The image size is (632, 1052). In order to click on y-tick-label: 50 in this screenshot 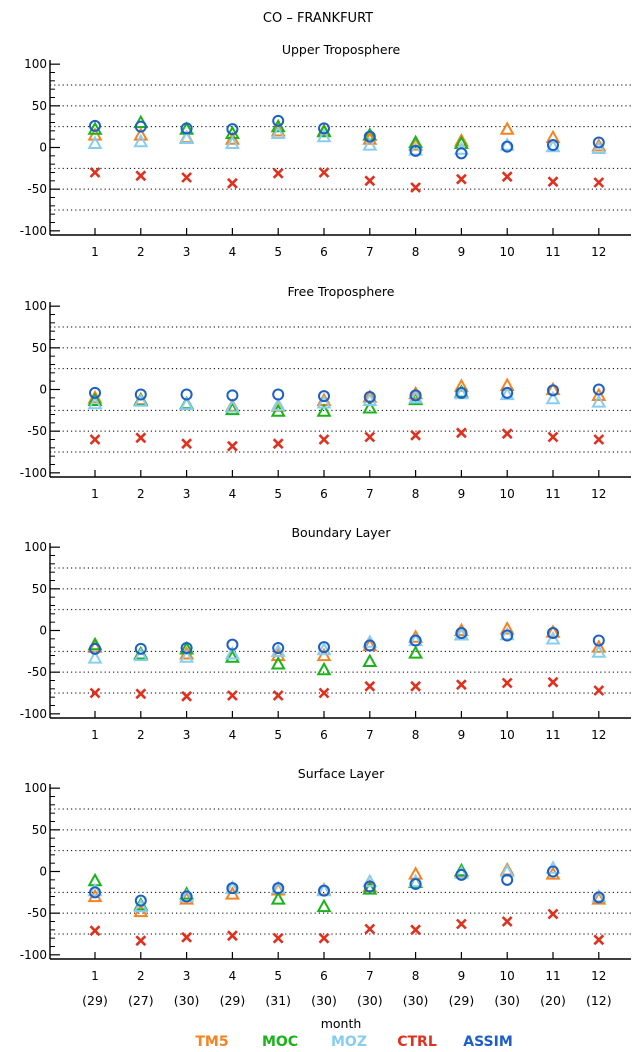, I will do `click(39, 106)`.